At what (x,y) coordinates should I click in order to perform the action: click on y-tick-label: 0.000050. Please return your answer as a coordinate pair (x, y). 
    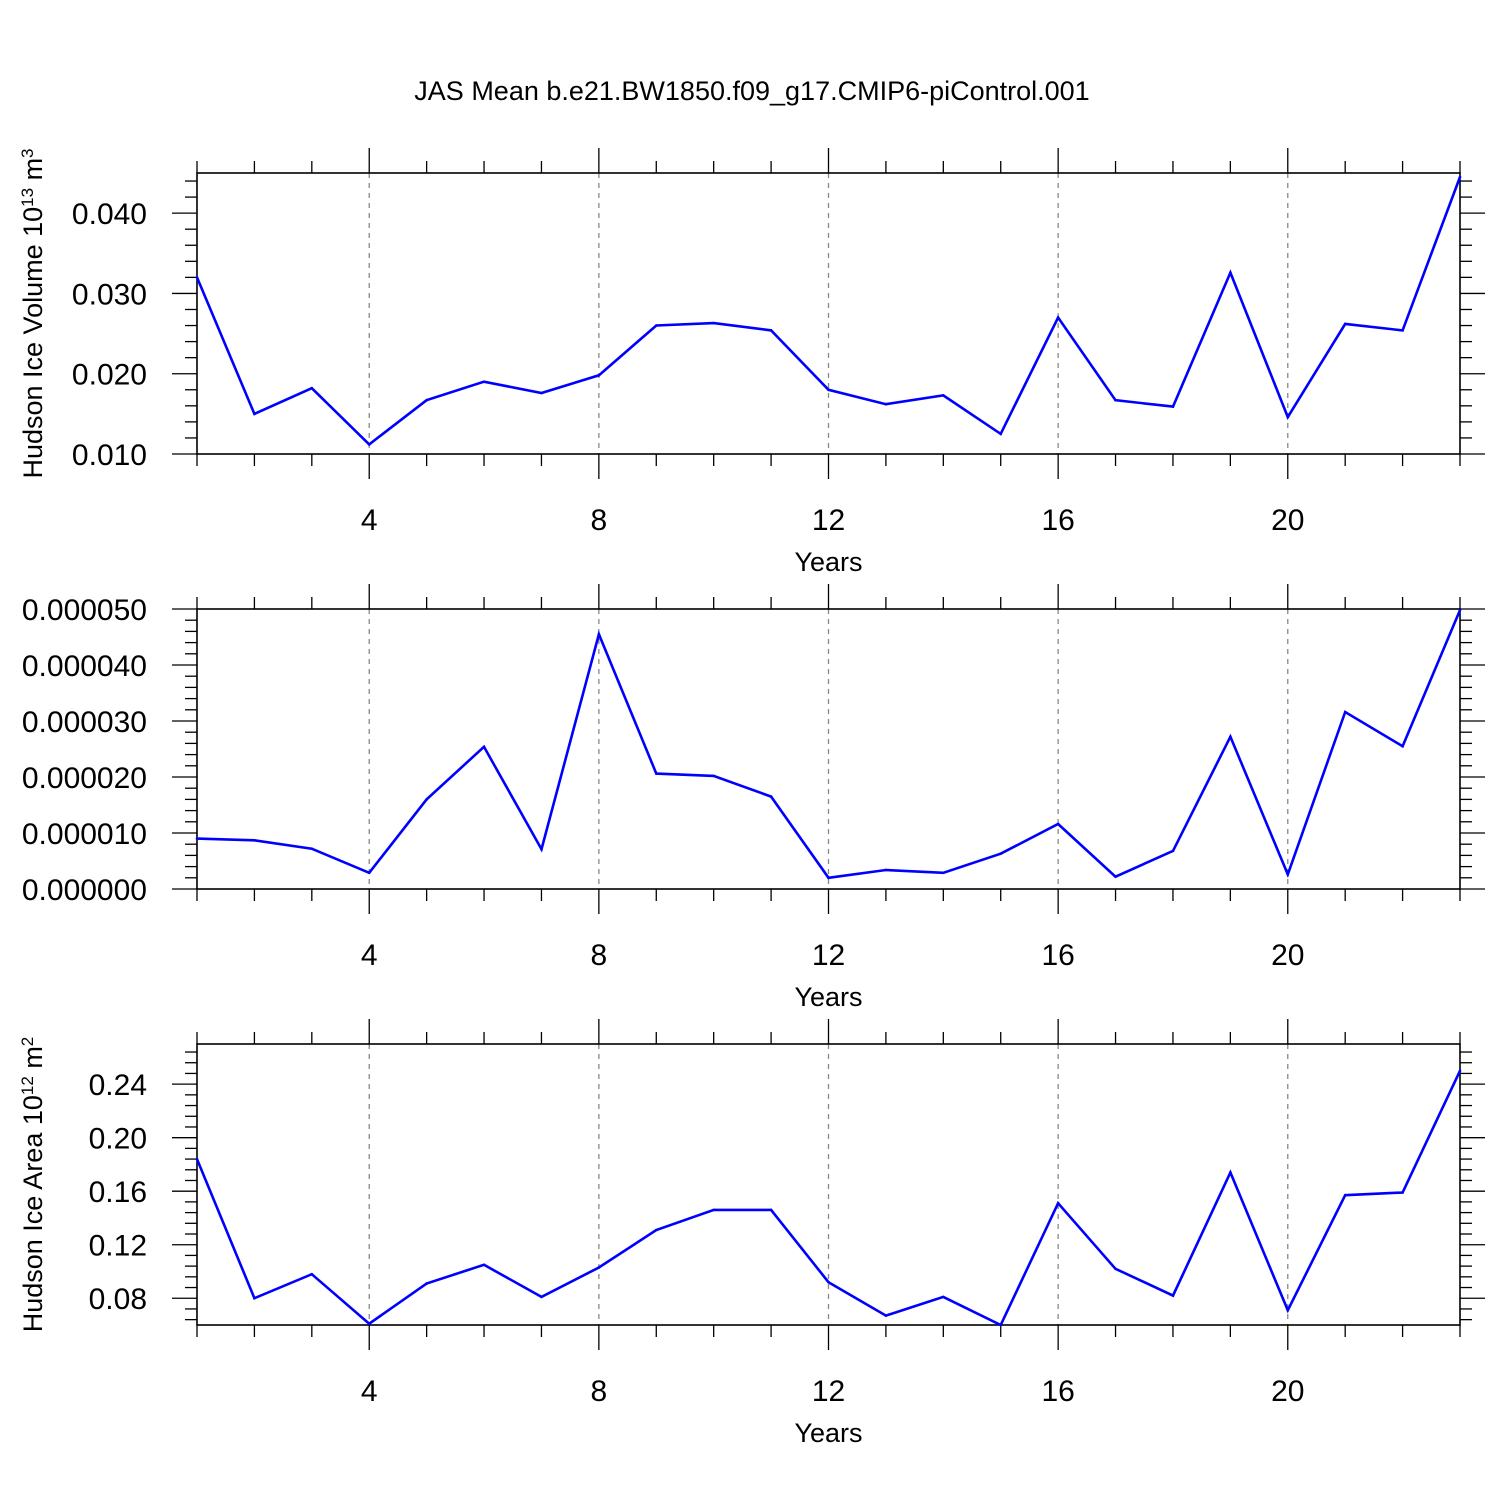
    Looking at the image, I should click on (84, 610).